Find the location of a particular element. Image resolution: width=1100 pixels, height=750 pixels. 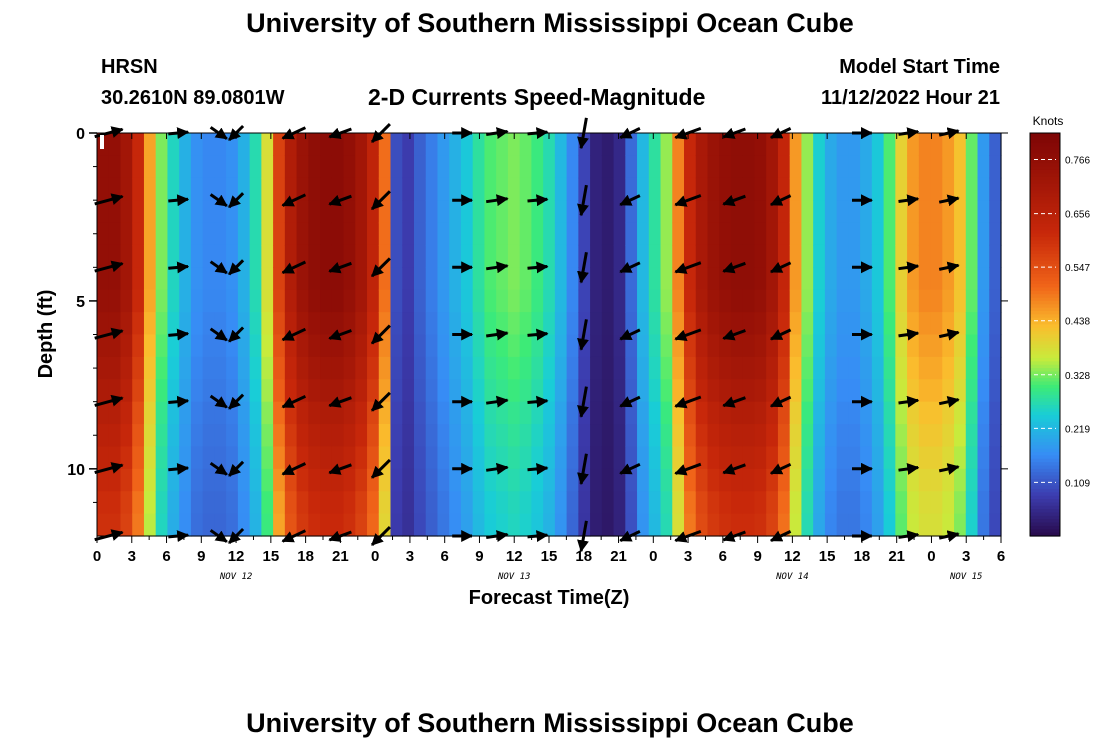

x-tick-label: 18 is located at coordinates (305, 556).